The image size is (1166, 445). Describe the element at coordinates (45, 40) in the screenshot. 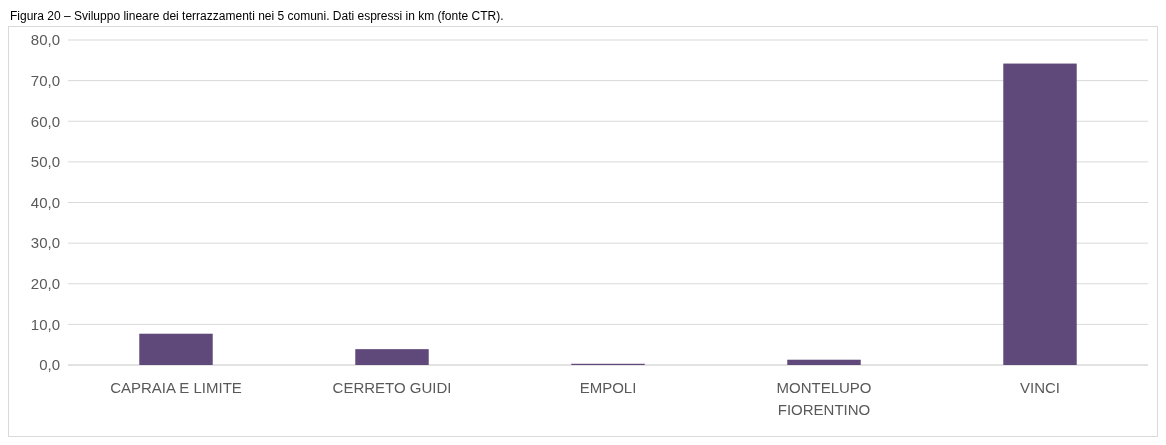

I see `y-tick-label: 80,0` at that location.